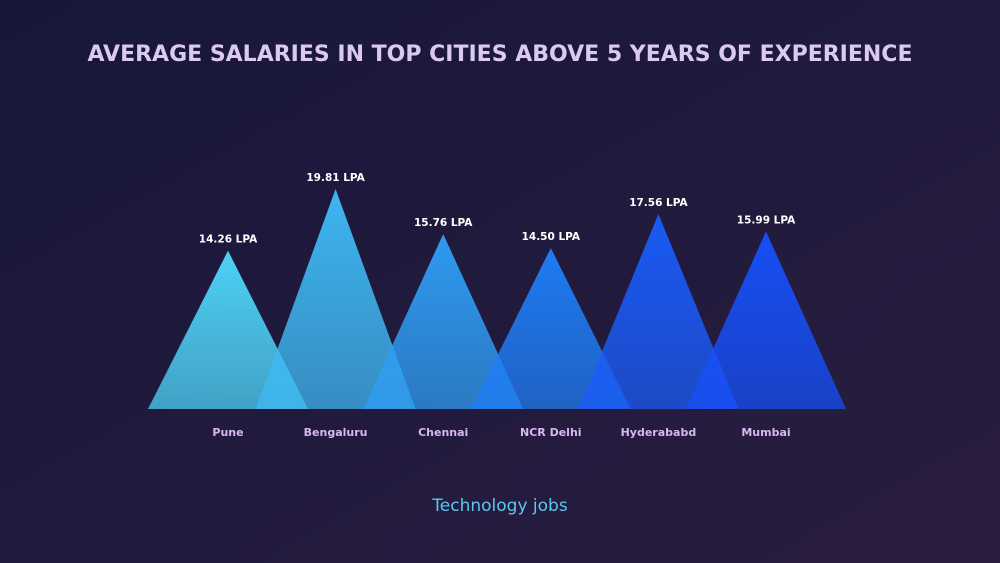 This screenshot has height=563, width=1000. I want to click on x-tick-label: Hyderababd, so click(659, 432).